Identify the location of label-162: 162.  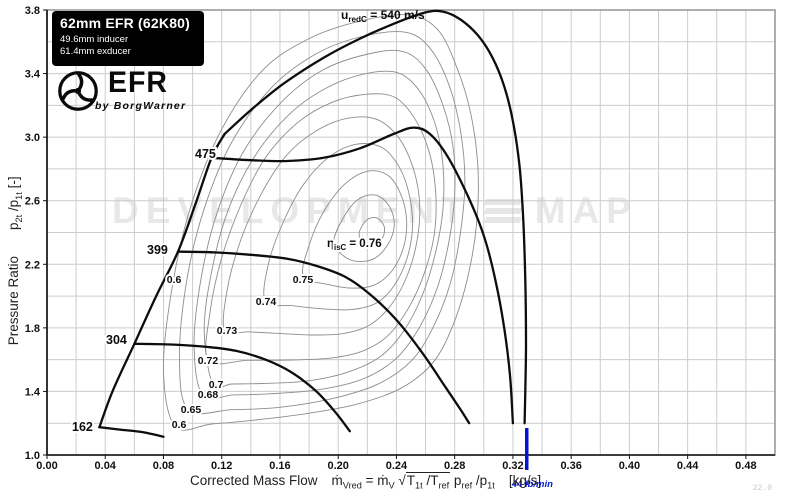
(82, 427).